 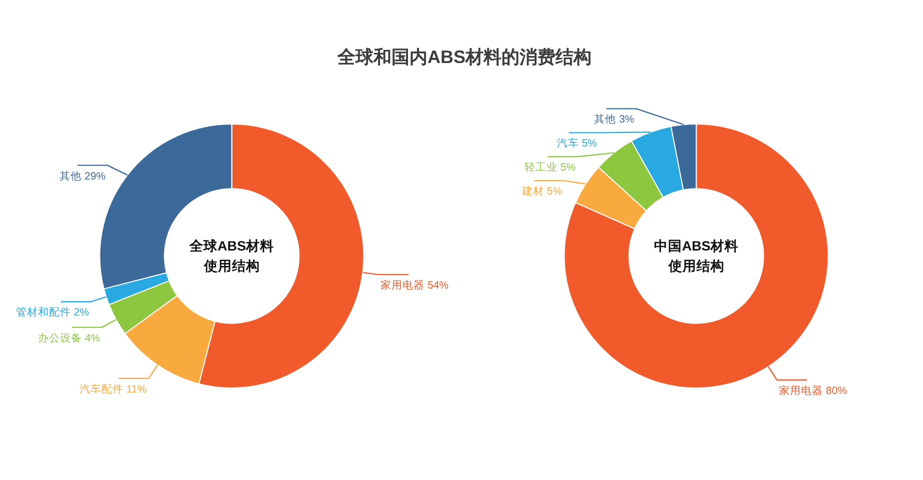 What do you see at coordinates (464, 57) in the screenshot?
I see `chart-title: 全球和国内ABS材料的消费结构` at bounding box center [464, 57].